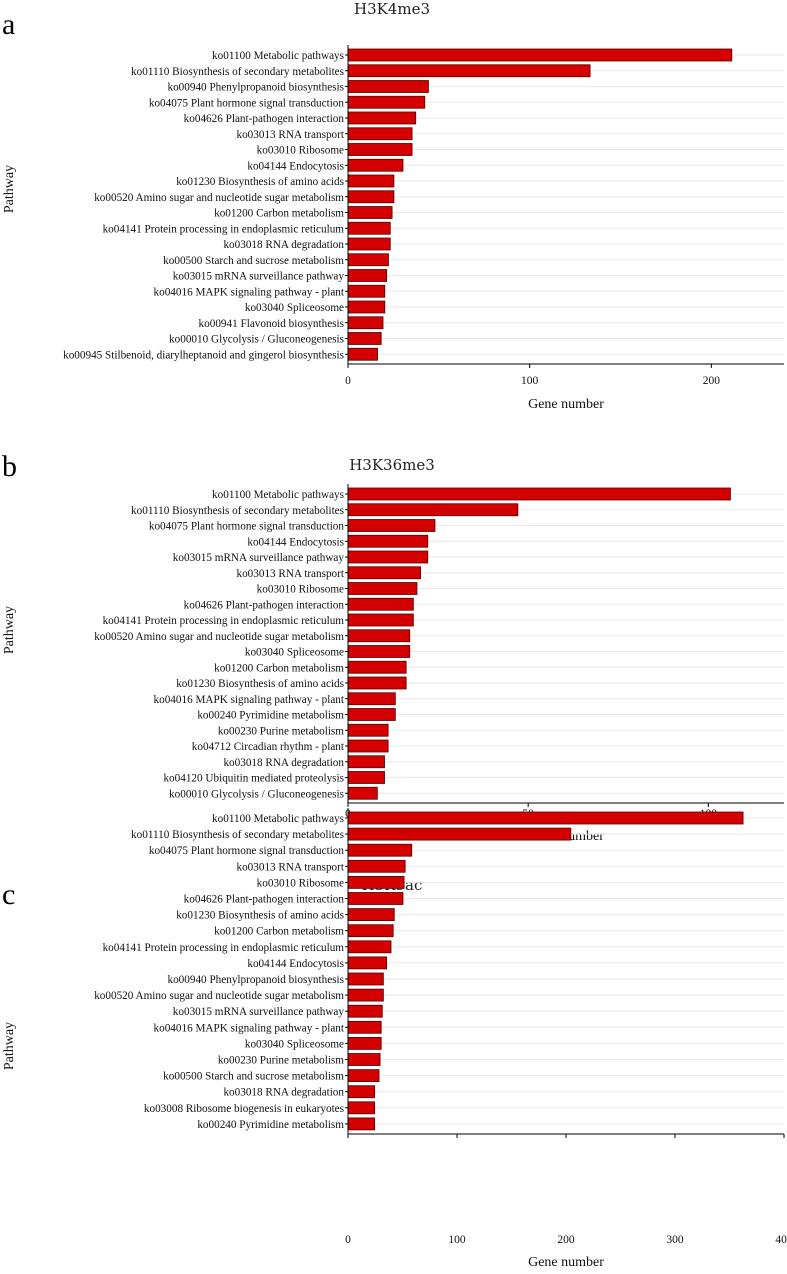  I want to click on panel-label: a, so click(8, 24).